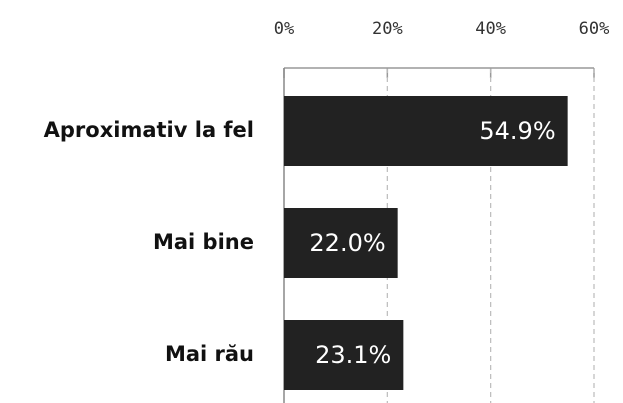  Describe the element at coordinates (209, 354) in the screenshot. I see `category-label: Mai rău` at that location.